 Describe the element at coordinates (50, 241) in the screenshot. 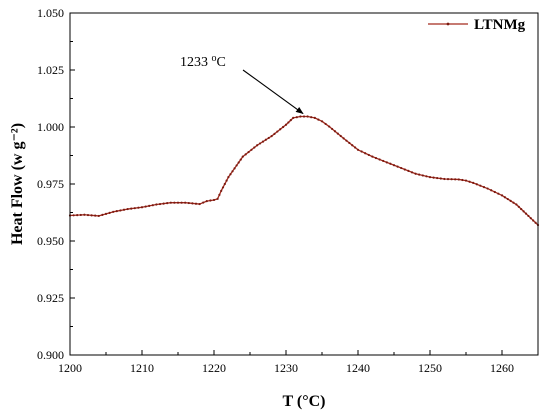

I see `y-tick-label: 0.950` at that location.